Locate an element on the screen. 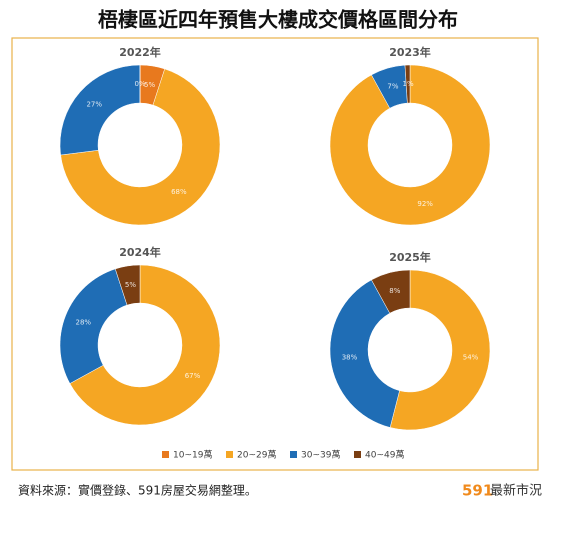  legend-label: 40~49萬 is located at coordinates (384, 455).